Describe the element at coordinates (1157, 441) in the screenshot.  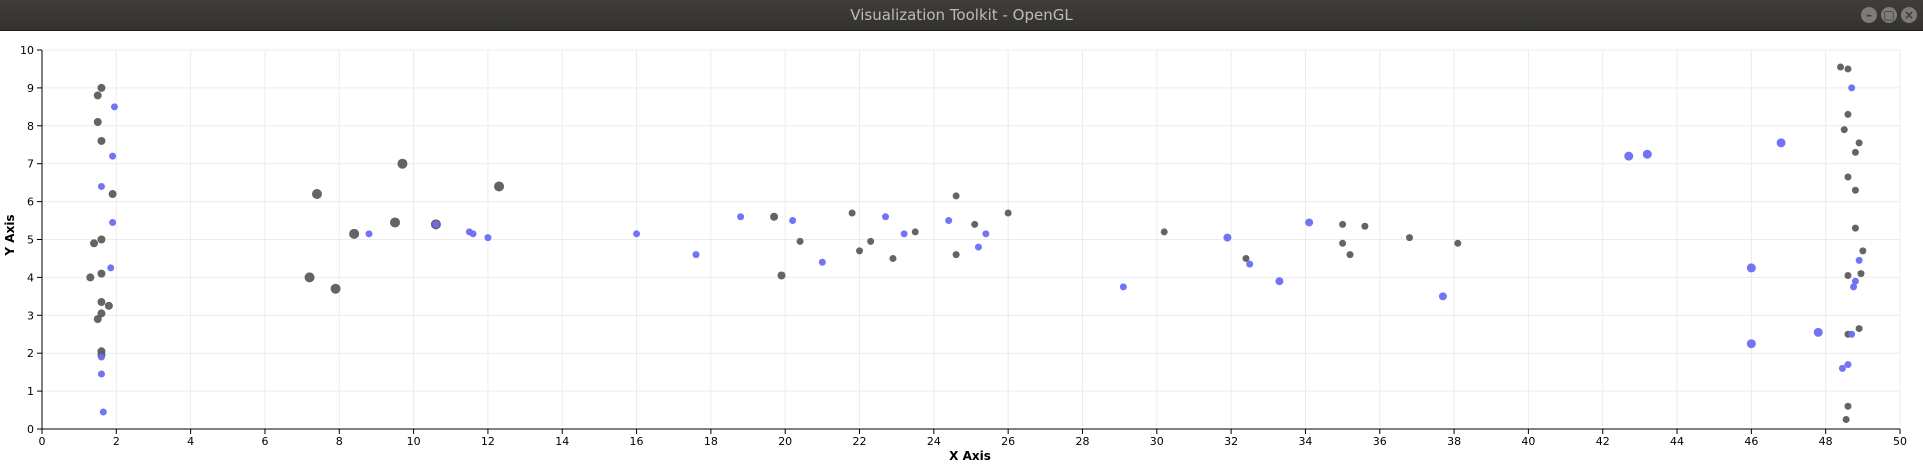
I see `x-tick-label: 30` at that location.